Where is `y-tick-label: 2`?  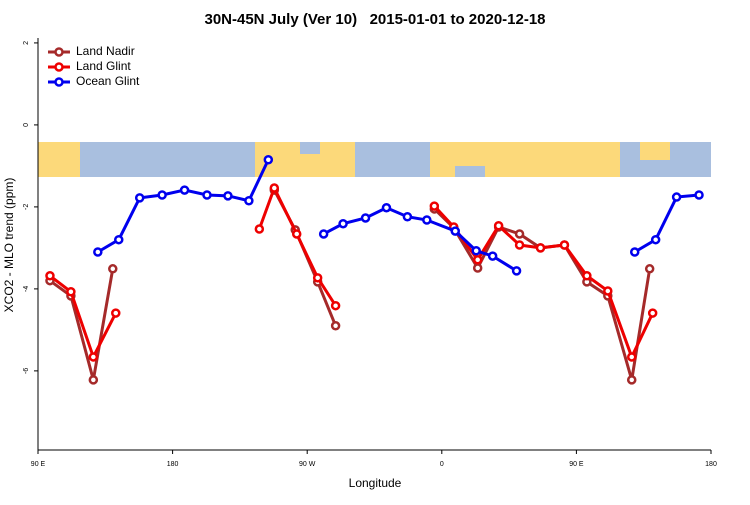 y-tick-label: 2 is located at coordinates (26, 43).